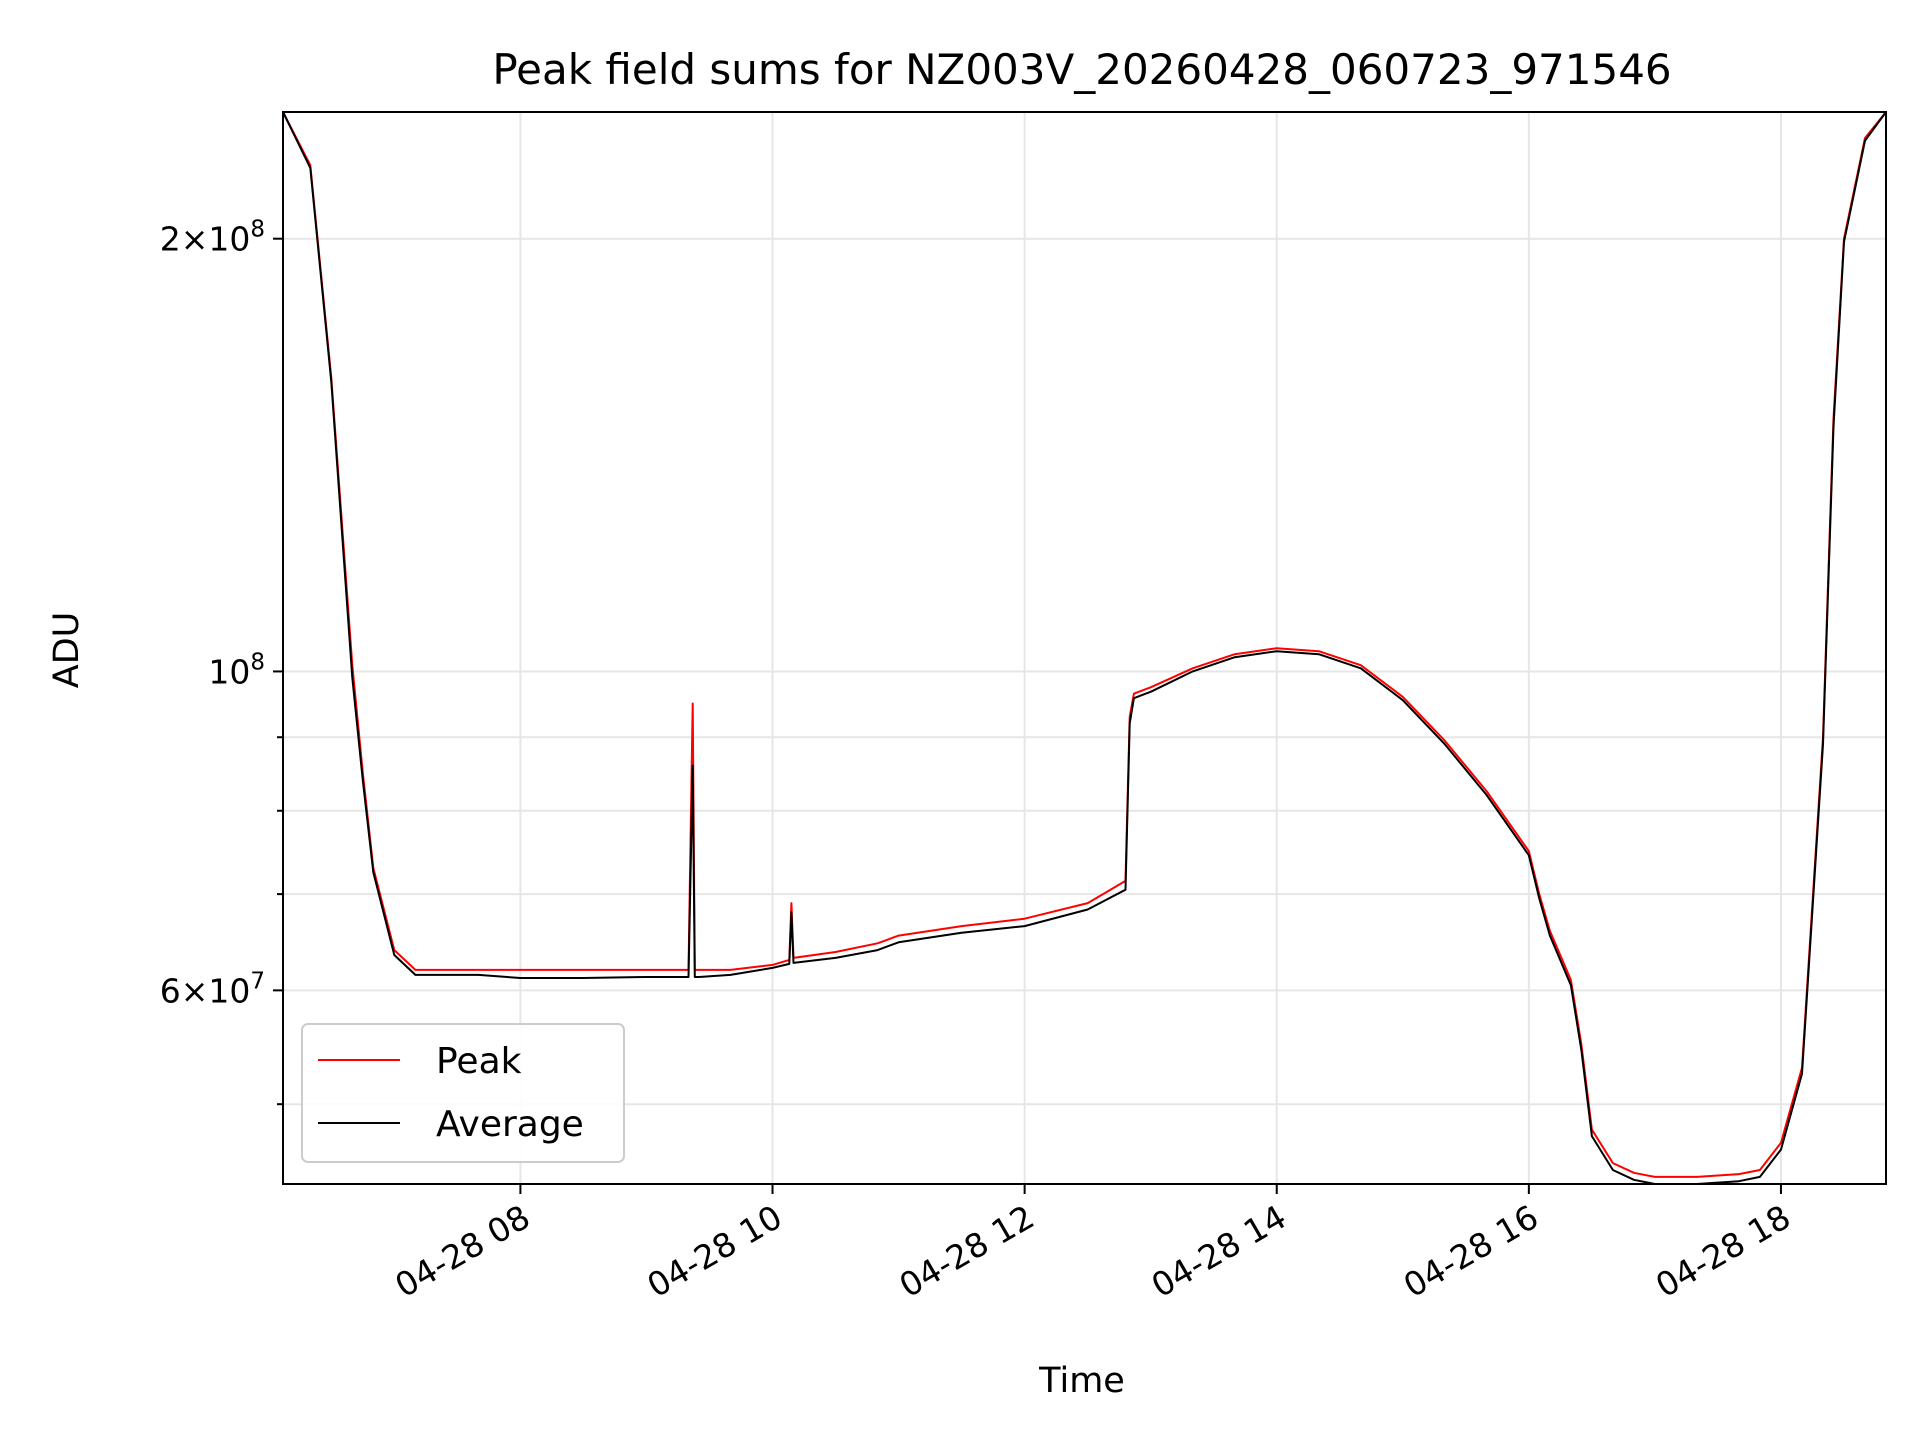 The image size is (1920, 1440). Describe the element at coordinates (479, 1061) in the screenshot. I see `legend-label-peak: Peak` at that location.